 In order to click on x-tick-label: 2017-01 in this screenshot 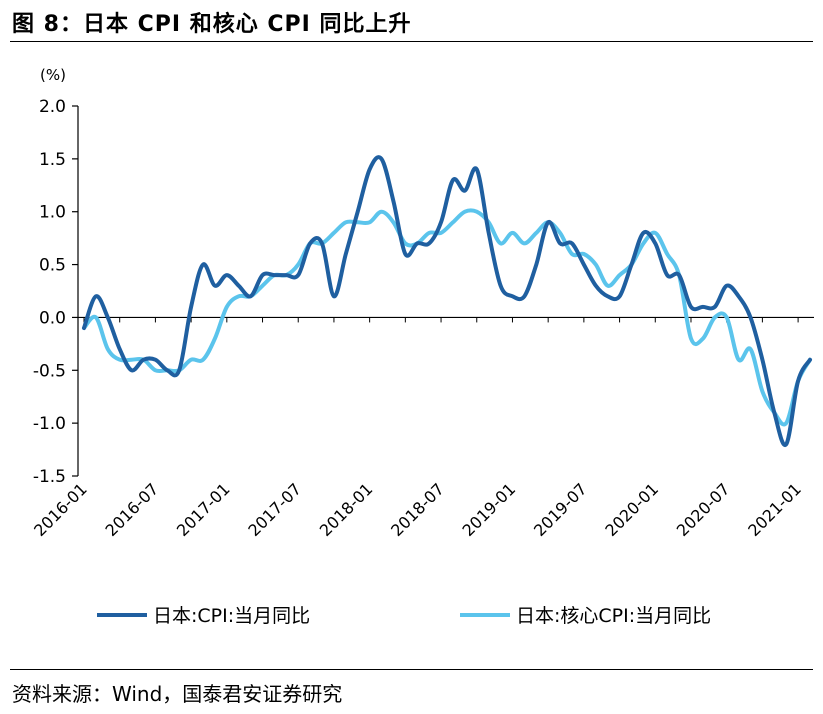, I will do `click(203, 509)`.